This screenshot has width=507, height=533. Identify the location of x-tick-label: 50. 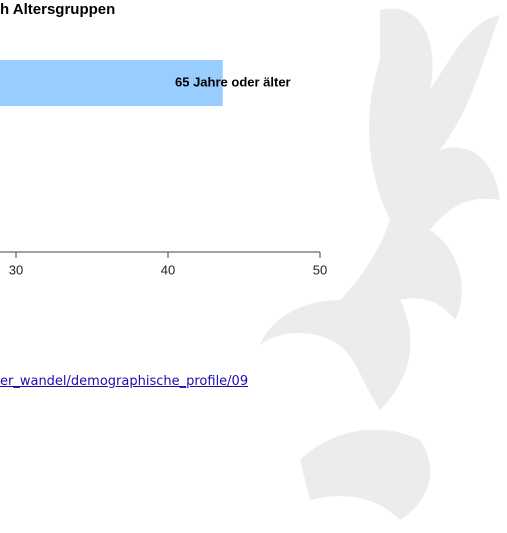
(320, 269).